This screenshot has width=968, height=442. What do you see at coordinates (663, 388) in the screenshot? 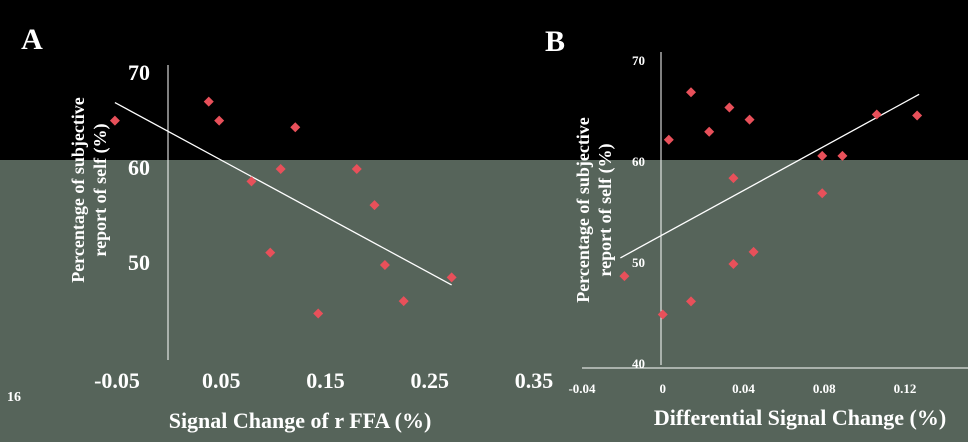
I see `x-tick-label: 0` at bounding box center [663, 388].